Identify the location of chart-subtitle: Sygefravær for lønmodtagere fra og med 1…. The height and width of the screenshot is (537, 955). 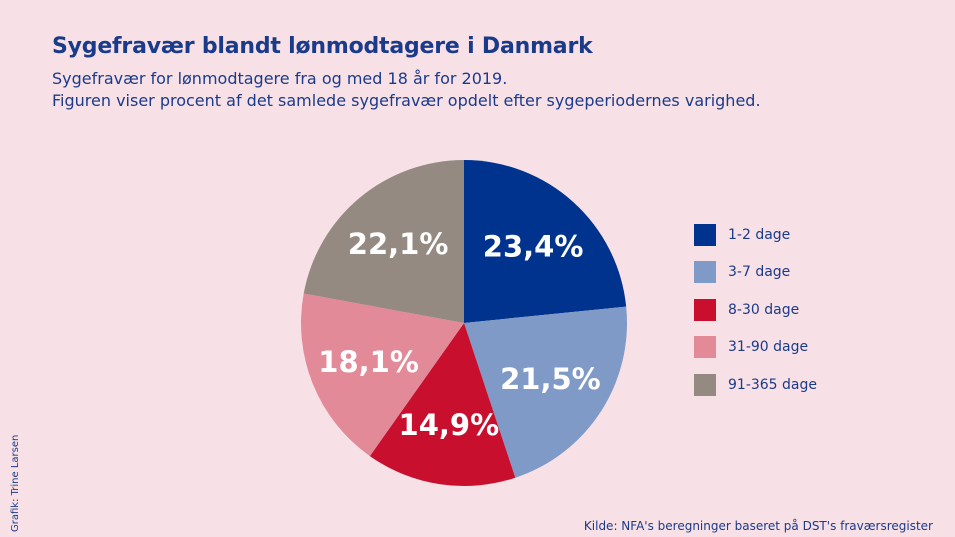
(406, 90).